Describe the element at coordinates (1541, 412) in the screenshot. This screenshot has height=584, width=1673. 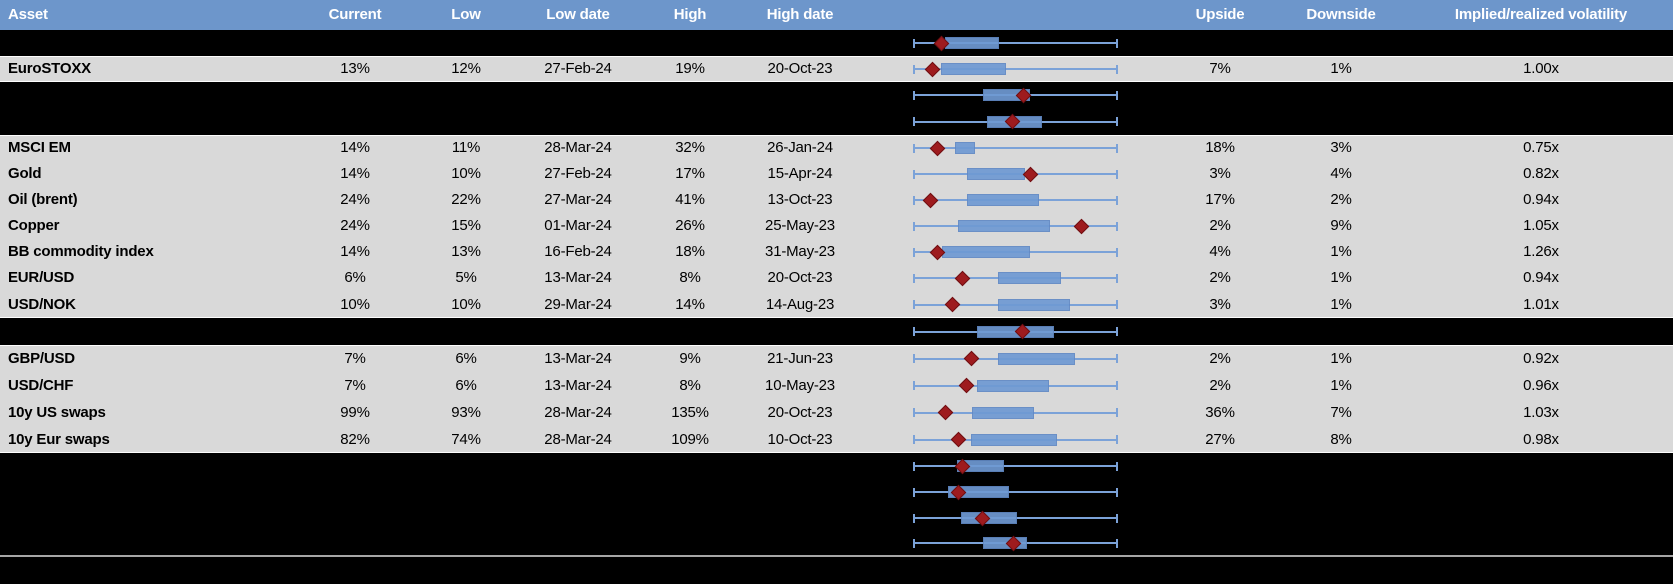
I see `vol-cell: 1.03x` at that location.